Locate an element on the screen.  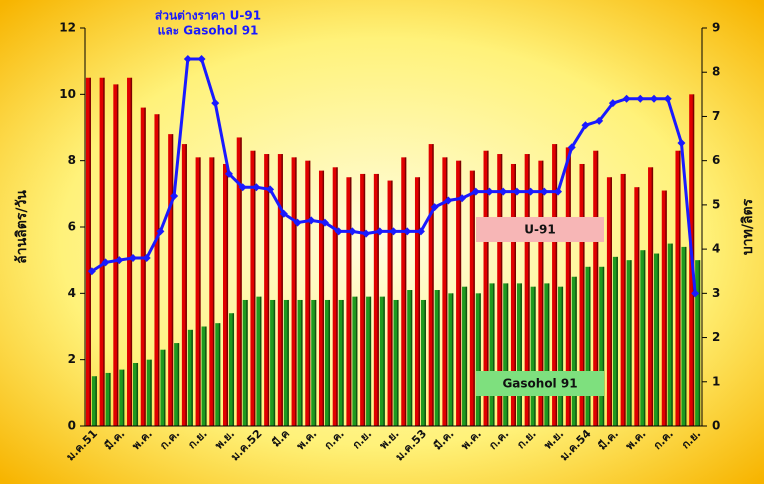
y2-tick-label: 7 is located at coordinates (716, 116).